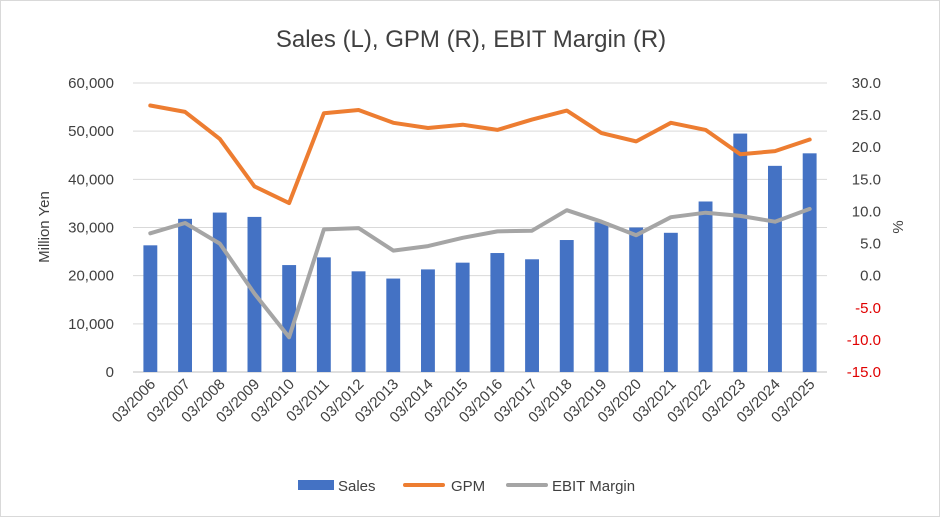 Image resolution: width=940 pixels, height=518 pixels. What do you see at coordinates (898, 226) in the screenshot?
I see `right-axis-title: %` at bounding box center [898, 226].